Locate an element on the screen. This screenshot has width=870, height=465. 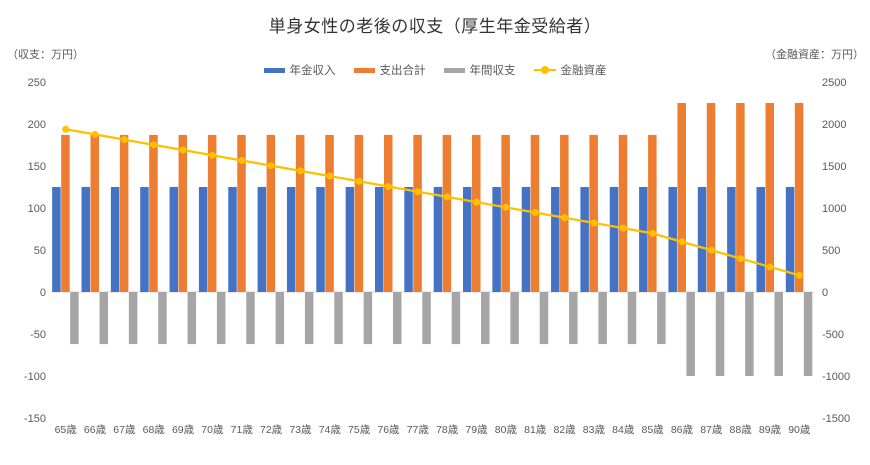
bar-balance-77歳 is located at coordinates (426, 318).